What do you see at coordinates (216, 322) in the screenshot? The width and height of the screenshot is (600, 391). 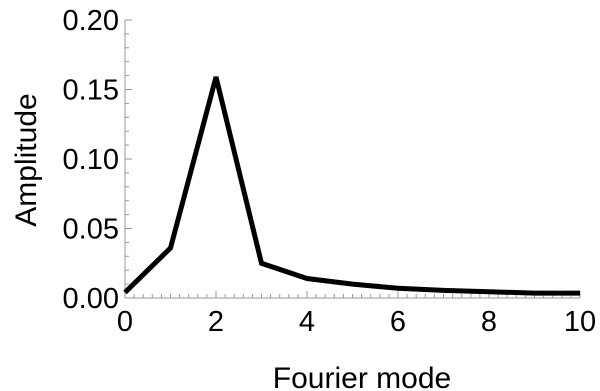 I see `x-tick-label: 2` at bounding box center [216, 322].